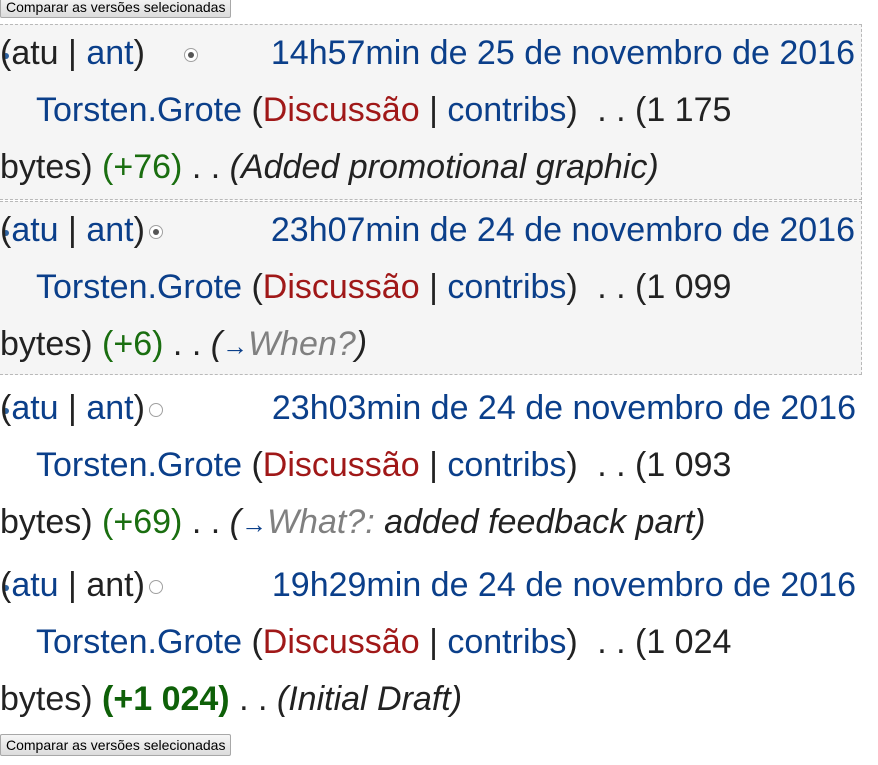  I want to click on revision-date-link: 23h07min de 24 de novembro de 2016, so click(562, 230).